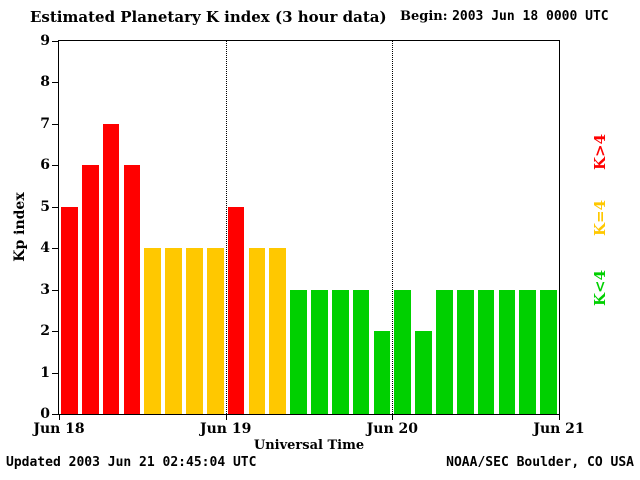  Describe the element at coordinates (540, 462) in the screenshot. I see `credit-text: NOAA/SEC Boulder, CO USA` at that location.